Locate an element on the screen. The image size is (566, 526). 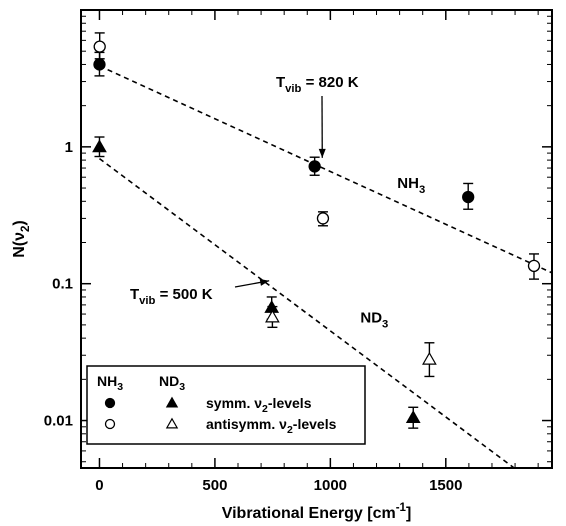
annotation-arrowhead-nd3-temp is located at coordinates (264, 282).